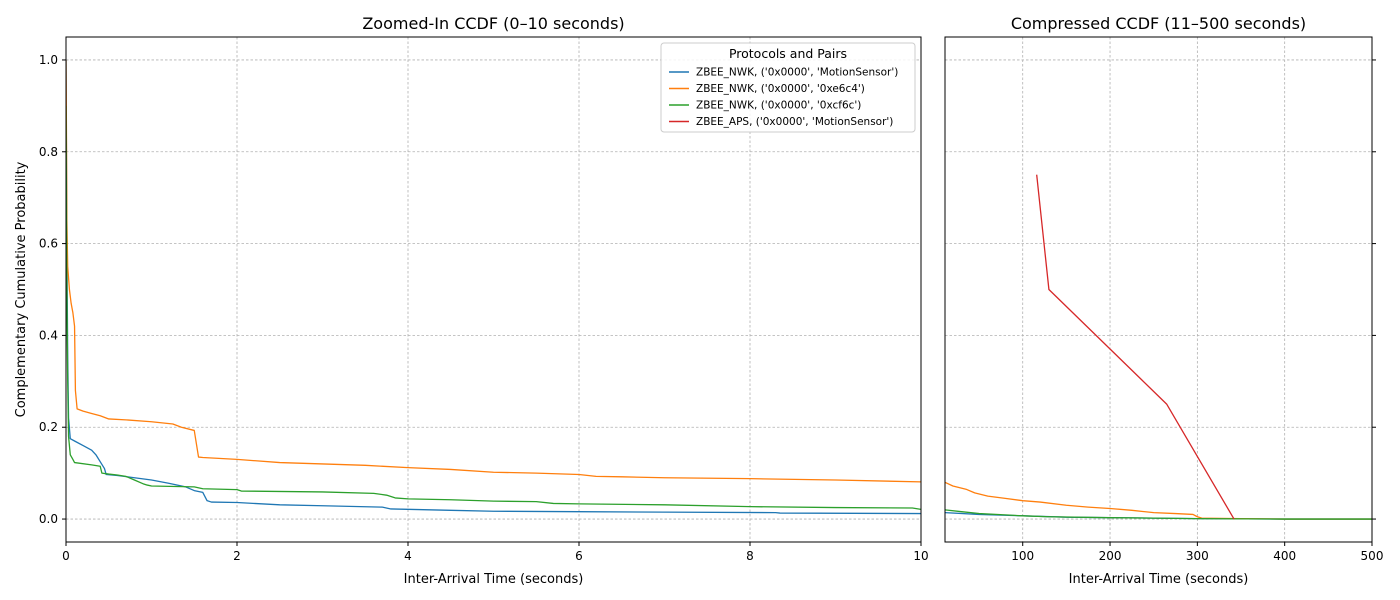  Describe the element at coordinates (21, 289) in the screenshot. I see `y-axis-label: Complementary Cumulative Probability` at that location.